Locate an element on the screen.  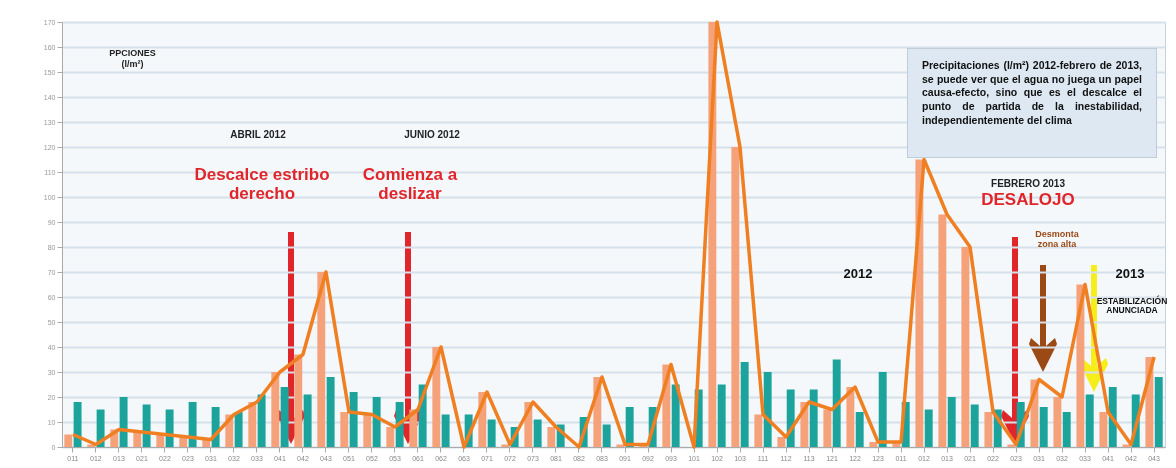
annotation: 2013 is located at coordinates (1130, 273).